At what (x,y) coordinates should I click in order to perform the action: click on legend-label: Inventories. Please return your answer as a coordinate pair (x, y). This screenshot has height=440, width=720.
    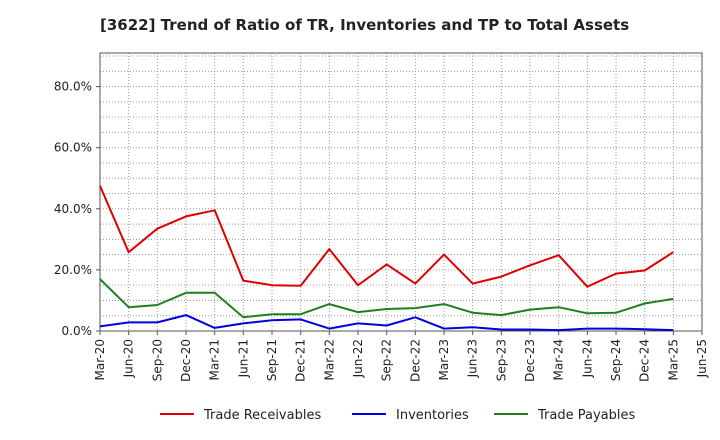
    Looking at the image, I should click on (432, 415).